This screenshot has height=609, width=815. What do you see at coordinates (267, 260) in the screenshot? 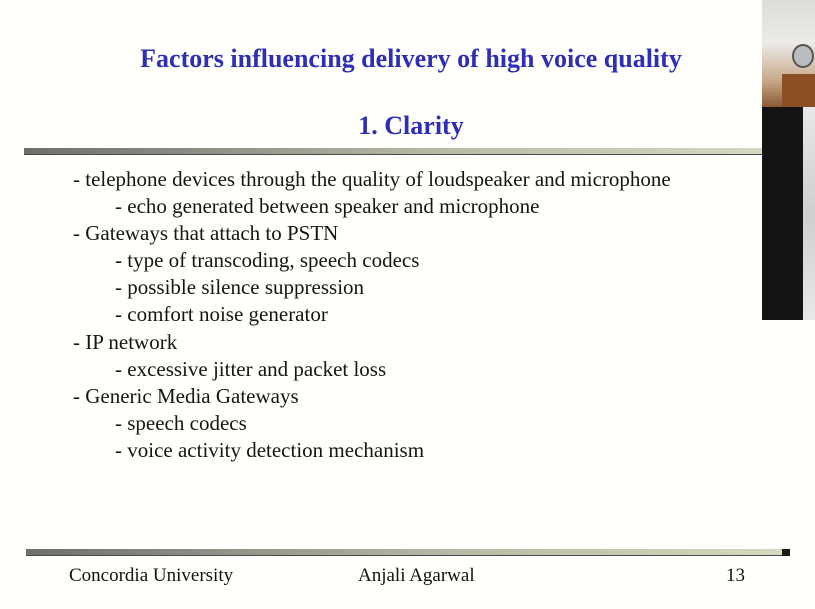
I see `sub-bullet-item: - type of transcoding, speech codecs` at bounding box center [267, 260].